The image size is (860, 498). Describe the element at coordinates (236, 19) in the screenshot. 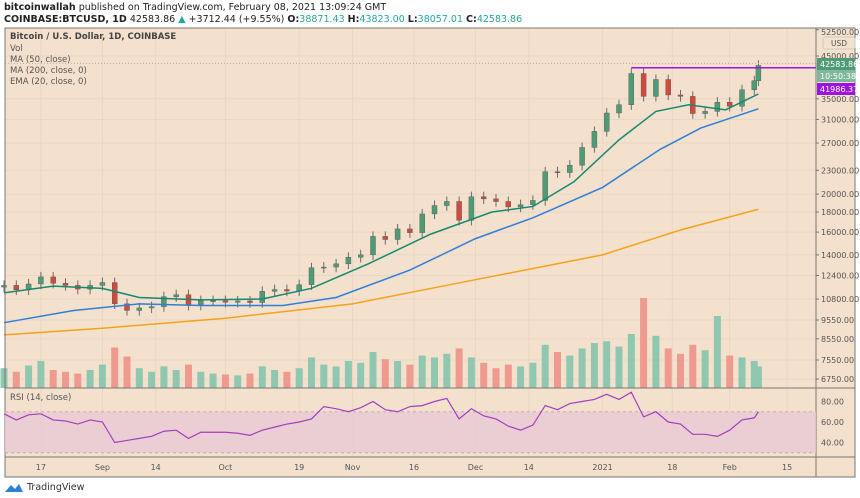

I see `change: +3712.44 (+9.55%)` at that location.